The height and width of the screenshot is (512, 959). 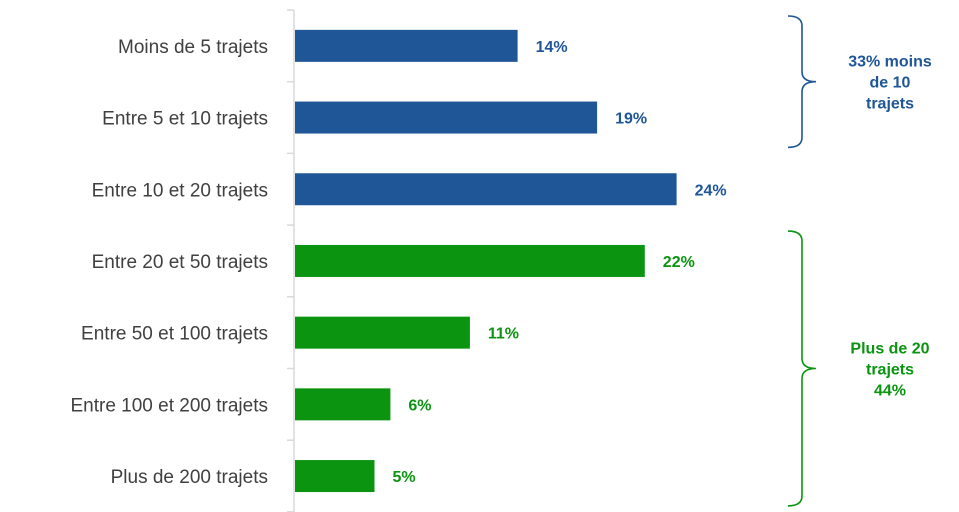 I want to click on axis-ticks, so click(x=290, y=260).